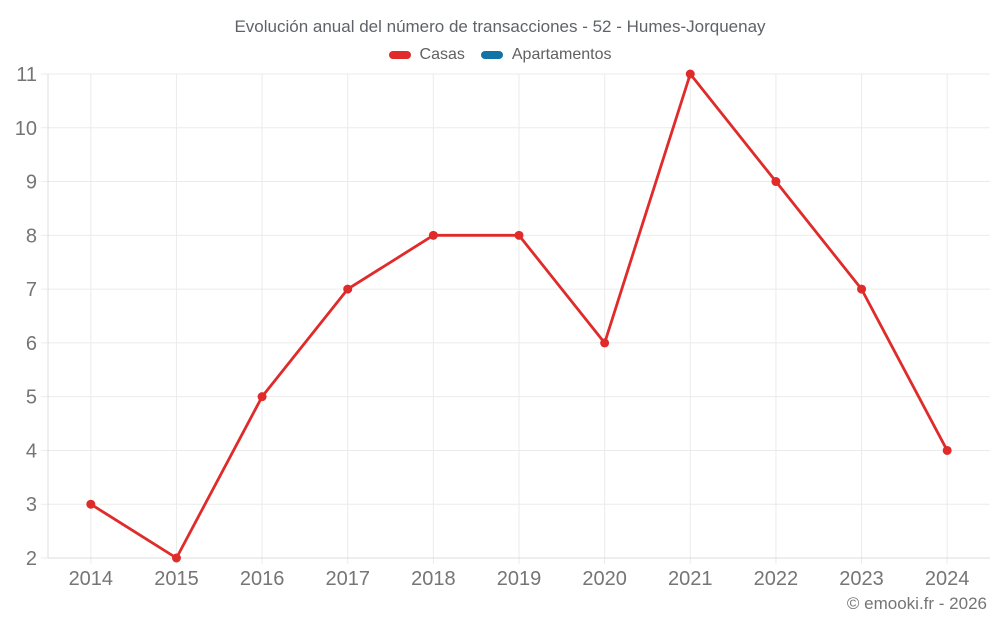 The image size is (1000, 625). I want to click on chart-legend: Casas Apartamentos, so click(500, 55).